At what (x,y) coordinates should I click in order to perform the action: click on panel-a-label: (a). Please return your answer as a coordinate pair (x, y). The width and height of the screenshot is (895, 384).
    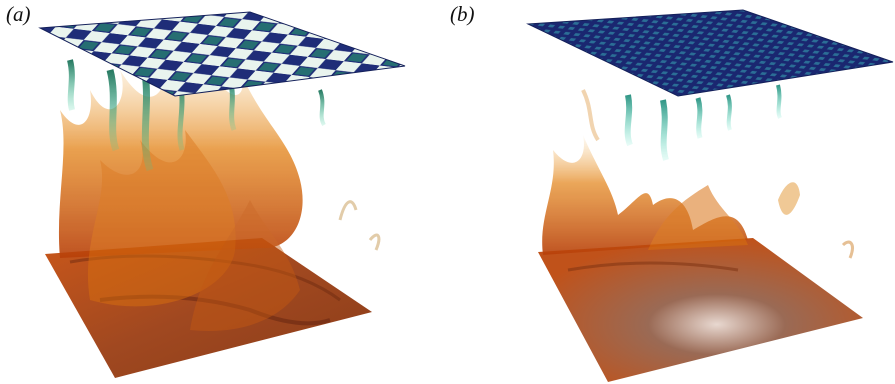
    Looking at the image, I should click on (18, 14).